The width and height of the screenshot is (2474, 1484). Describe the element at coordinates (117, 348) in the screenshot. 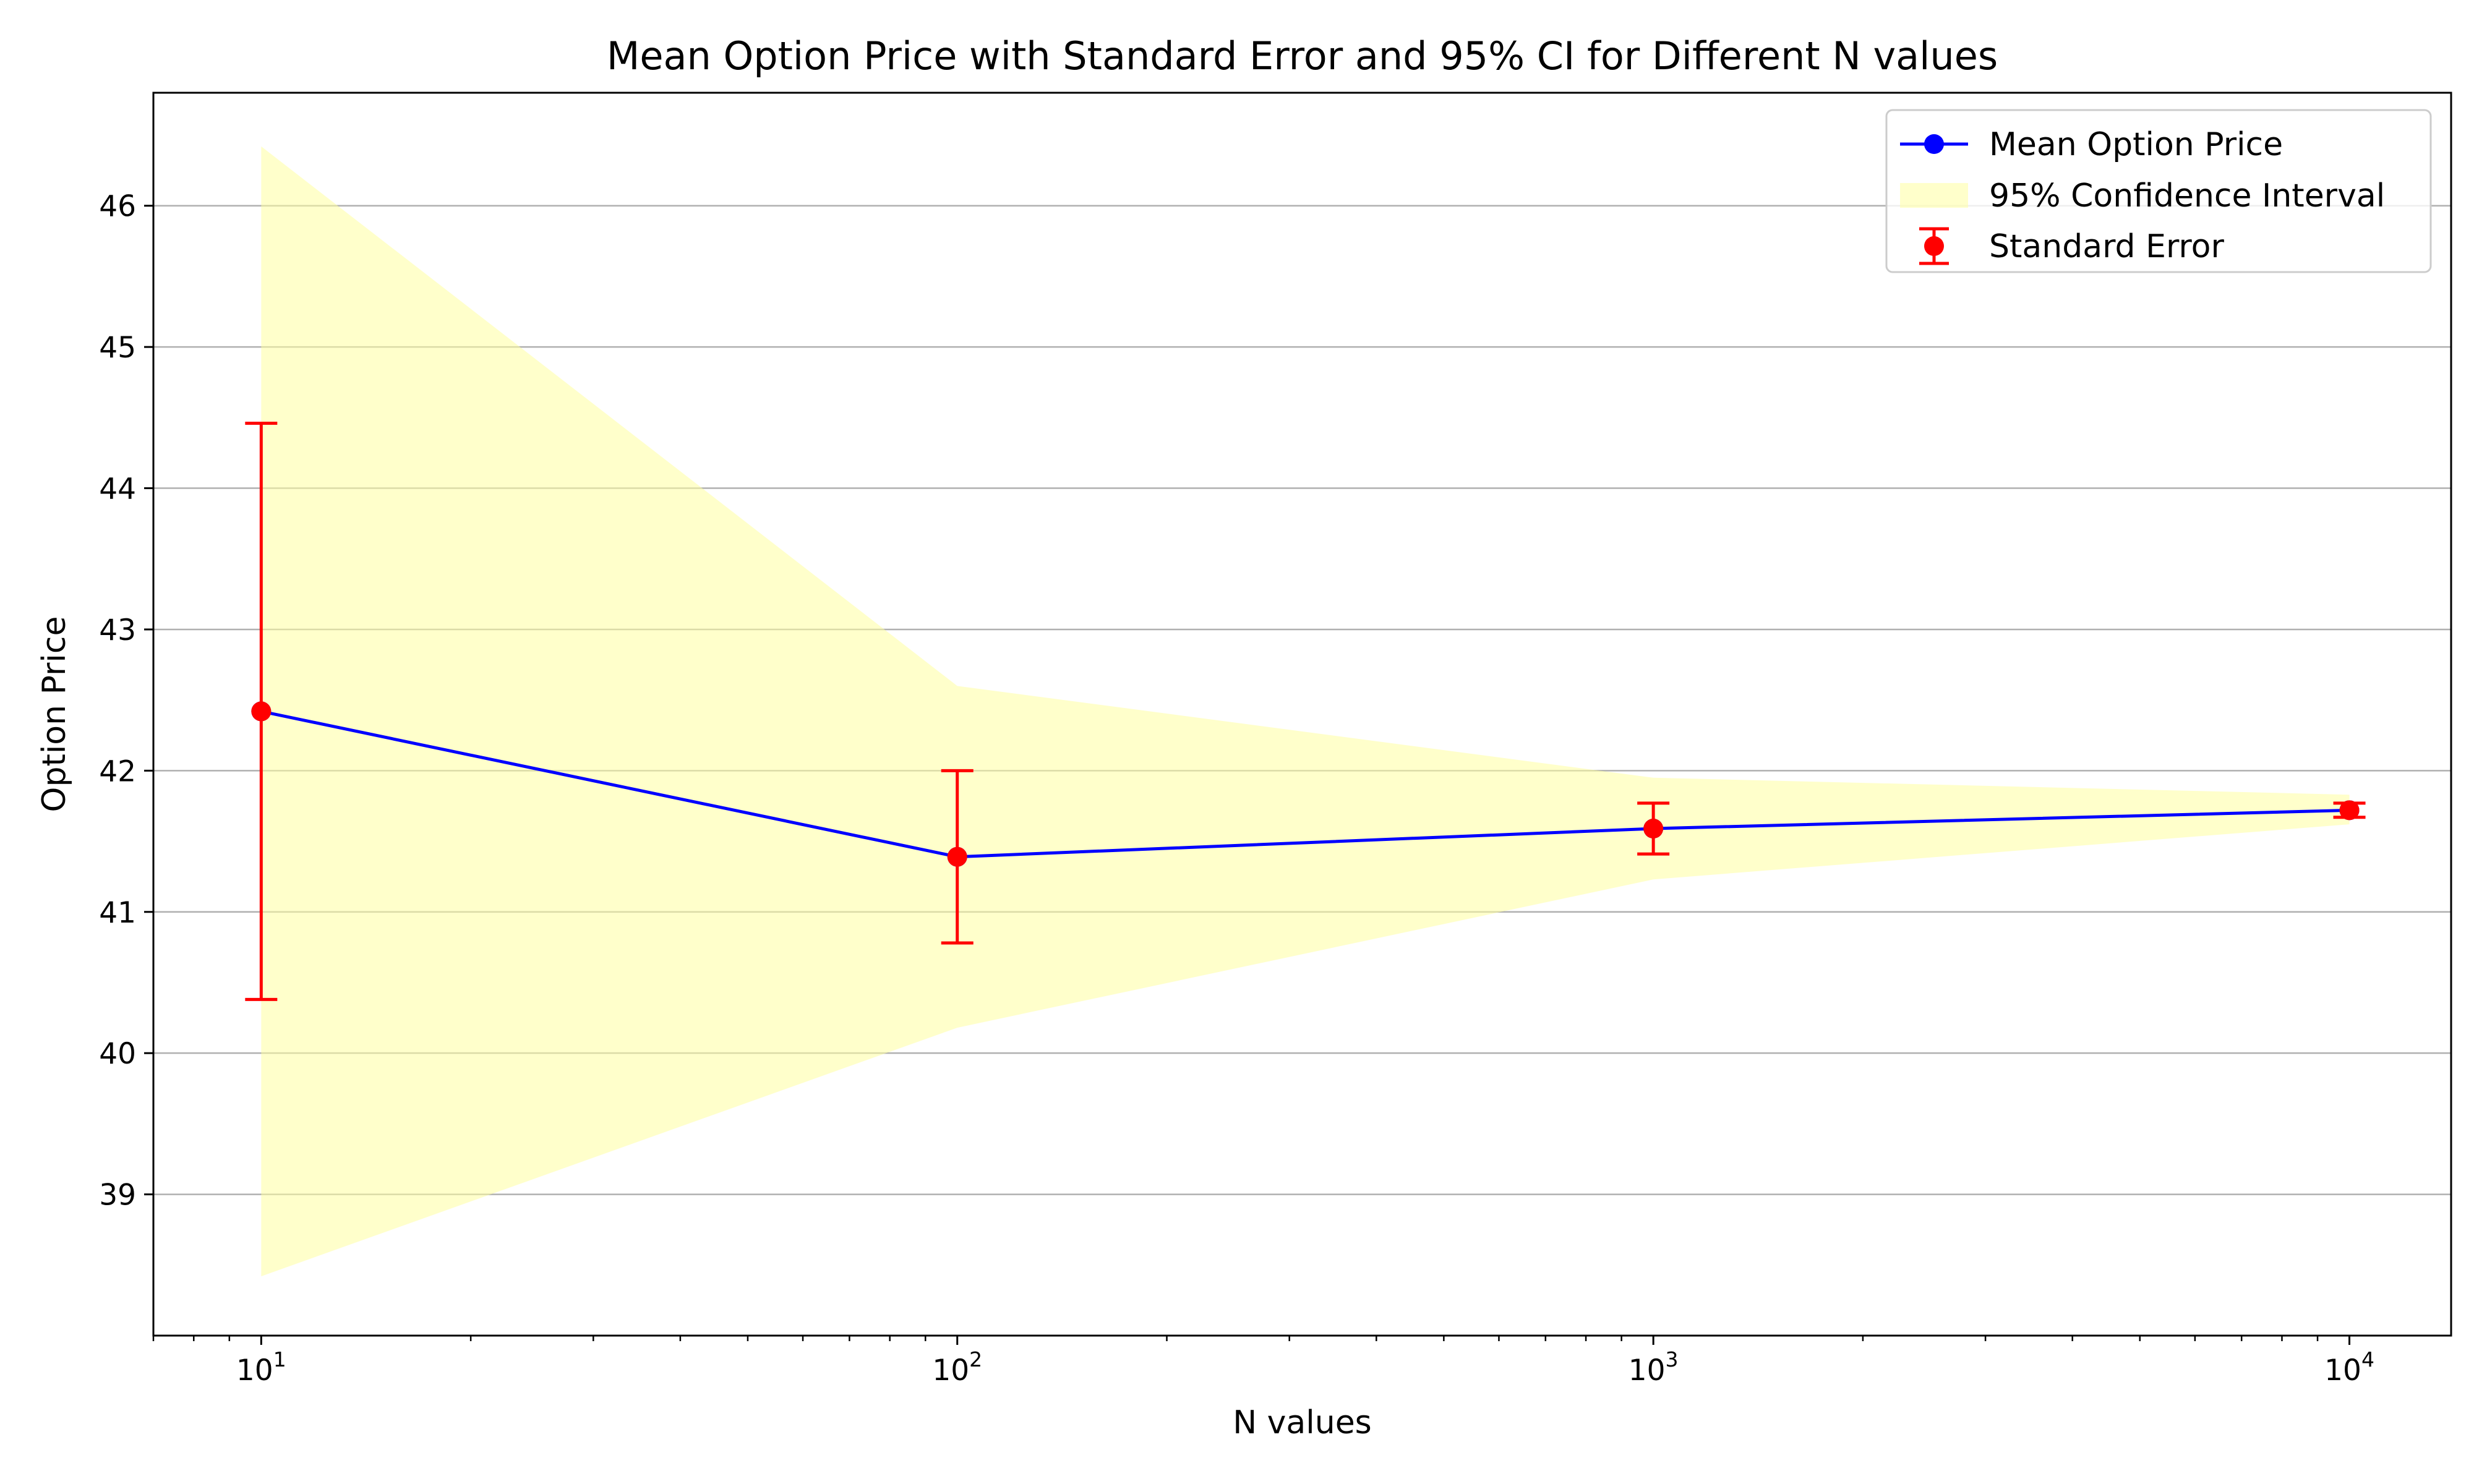

I see `y-tick-label: 45` at that location.